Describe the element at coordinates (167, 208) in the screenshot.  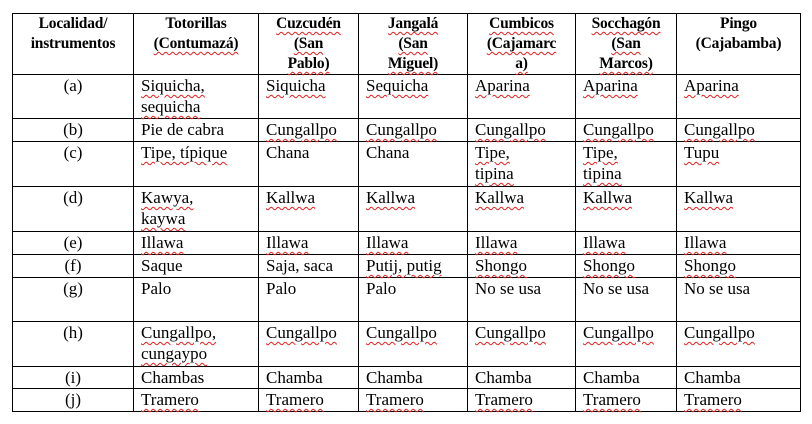
I see `cell-text: Kawya, kaywa` at that location.